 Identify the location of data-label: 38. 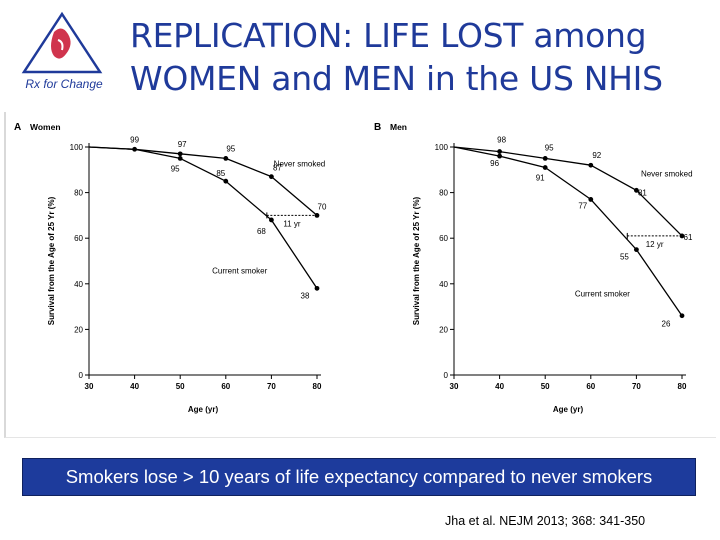
(305, 295).